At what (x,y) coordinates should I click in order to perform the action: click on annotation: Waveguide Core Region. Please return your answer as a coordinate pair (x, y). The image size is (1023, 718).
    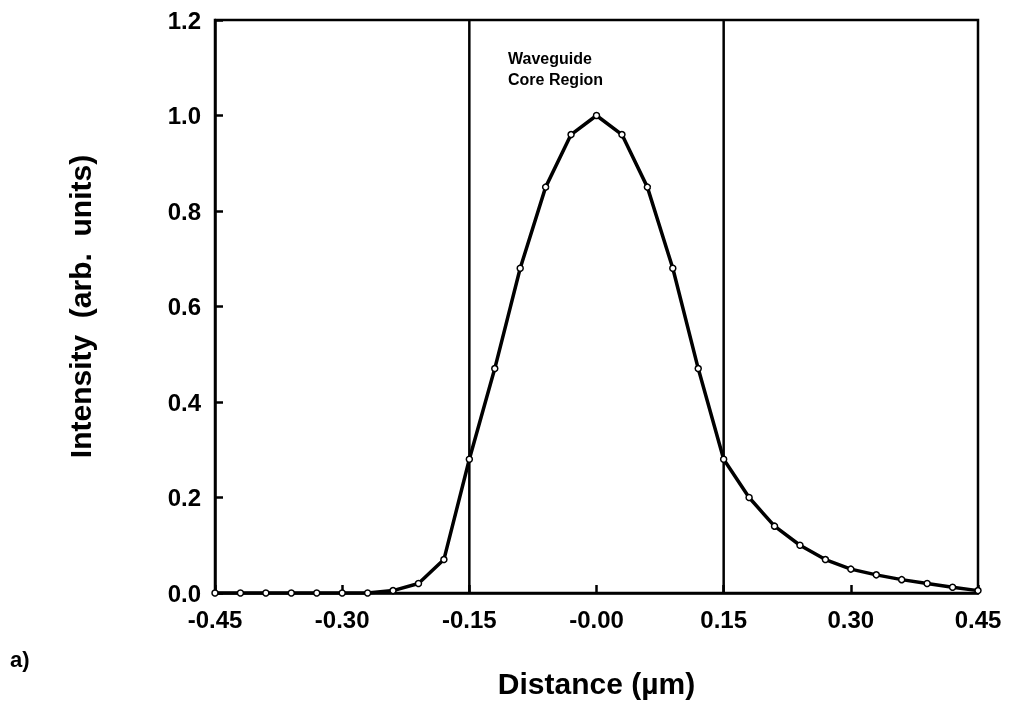
    Looking at the image, I should click on (556, 69).